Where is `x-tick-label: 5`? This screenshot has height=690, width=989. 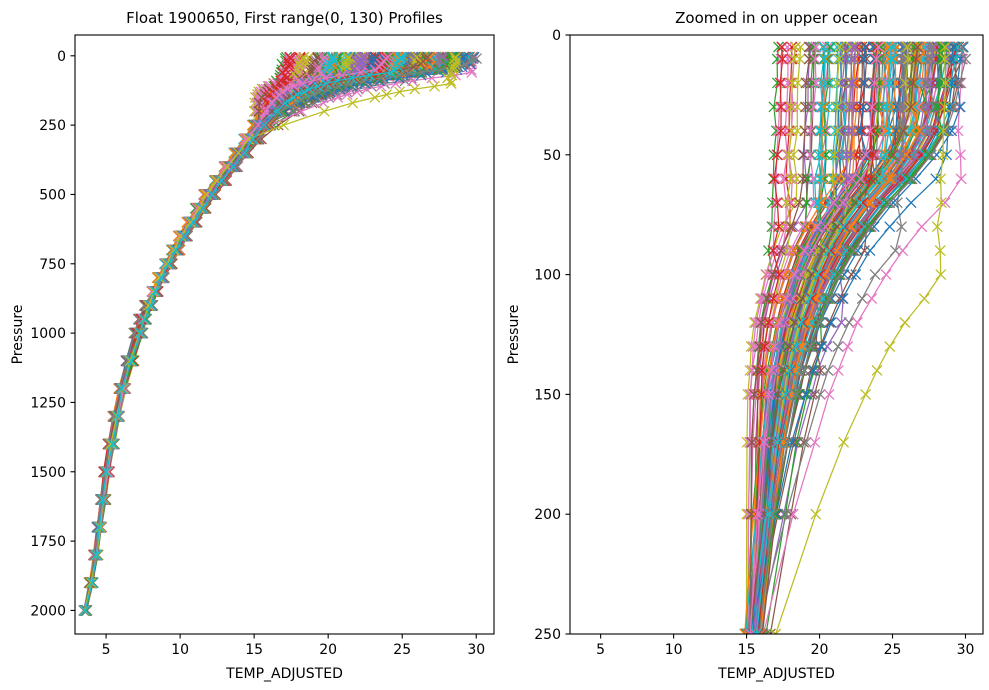
x-tick-label: 5 is located at coordinates (600, 650).